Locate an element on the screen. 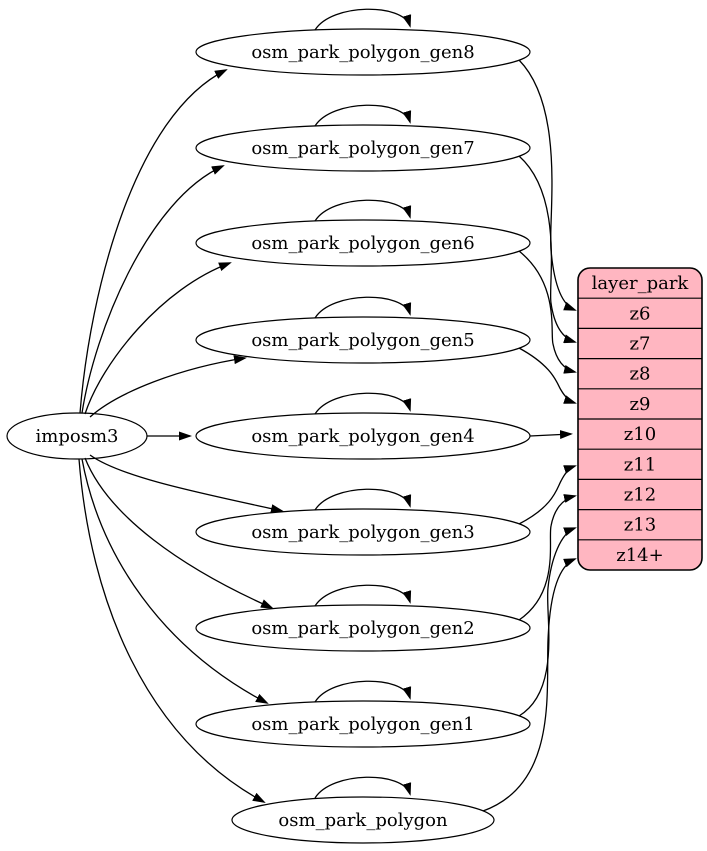  node-osm_park_polygon: osm_park_polygon is located at coordinates (363, 820).